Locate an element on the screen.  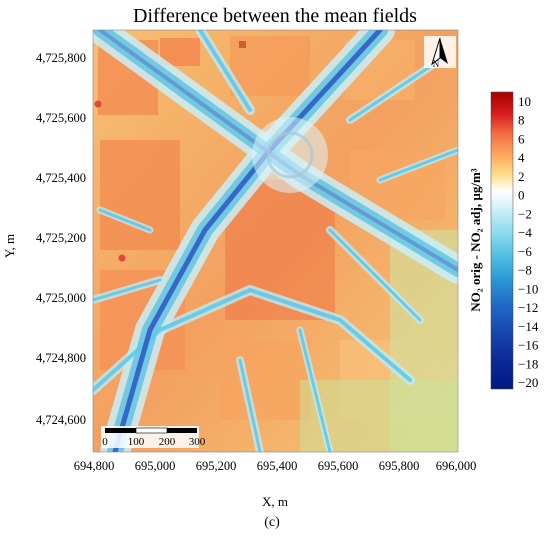
y-axis-label: Y, m is located at coordinates (9, 246).